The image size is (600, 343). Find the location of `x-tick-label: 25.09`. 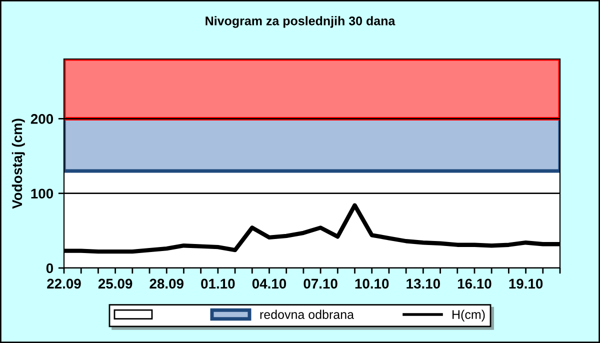

x-tick-label: 25.09 is located at coordinates (115, 283).